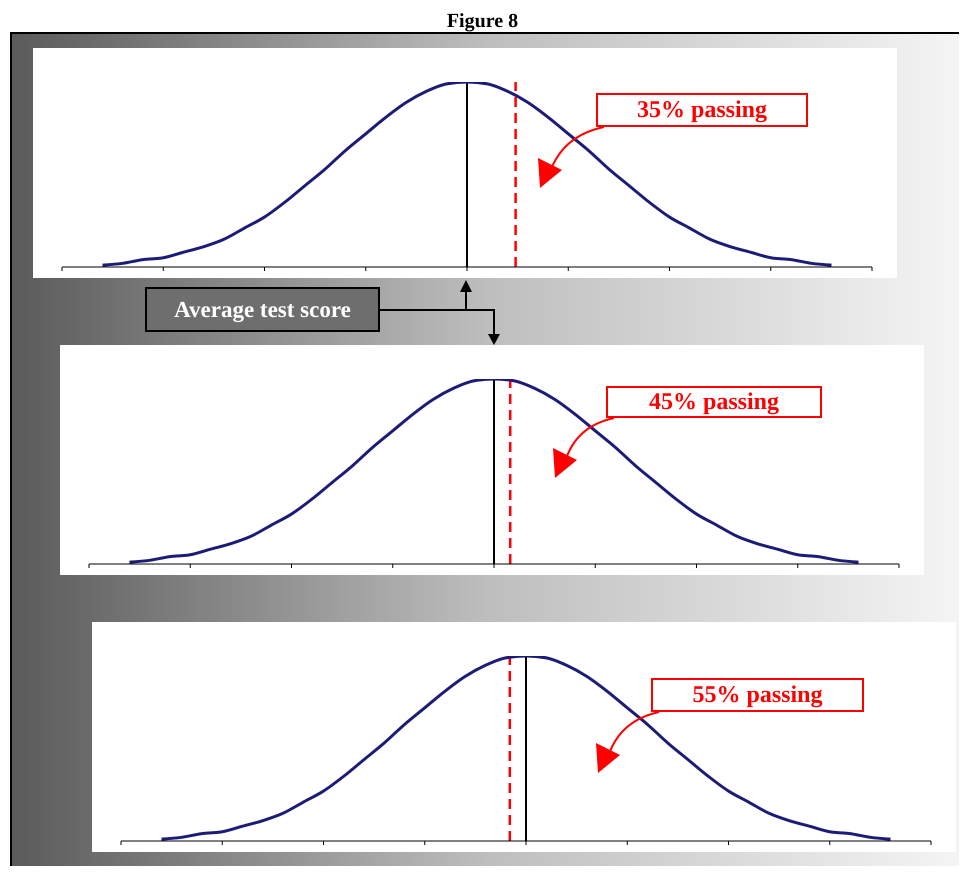 Image resolution: width=965 pixels, height=872 pixels. Describe the element at coordinates (714, 402) in the screenshot. I see `callout-box: 45% passing` at that location.